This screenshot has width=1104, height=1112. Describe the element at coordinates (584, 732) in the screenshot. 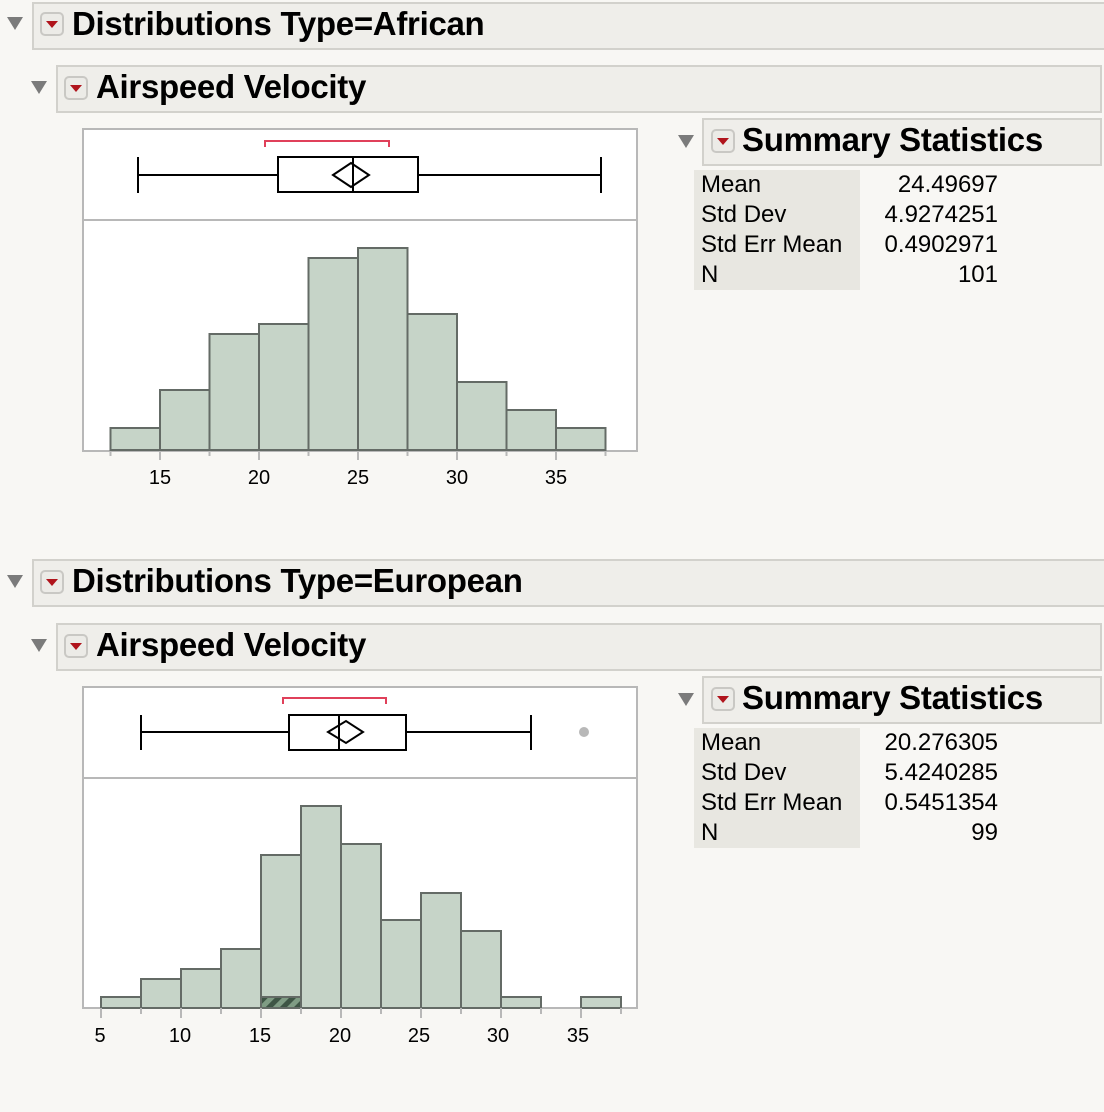

I see `outlier-point` at that location.